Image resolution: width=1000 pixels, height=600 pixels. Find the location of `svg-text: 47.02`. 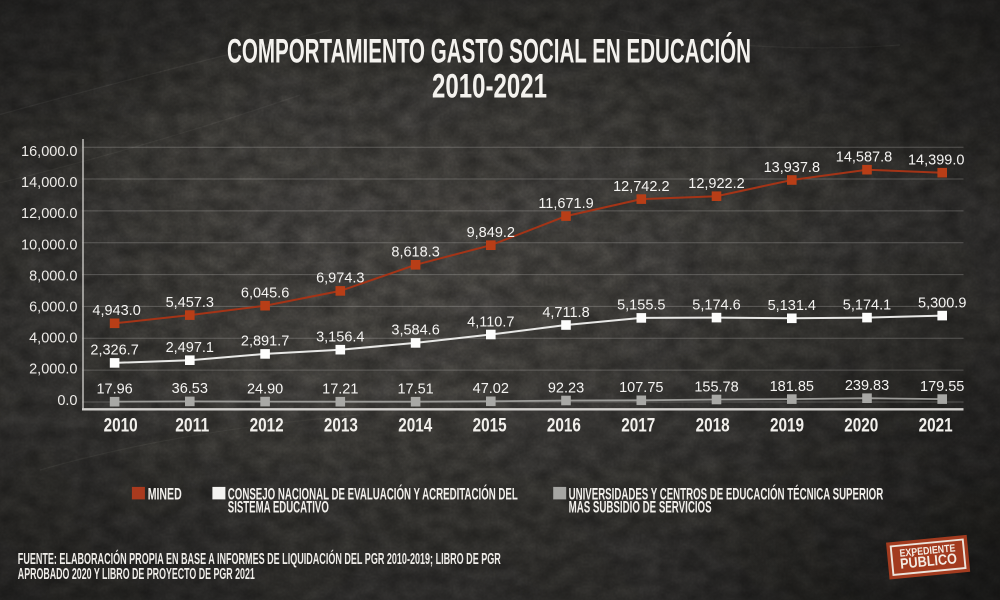

svg-text: 47.02 is located at coordinates (491, 389).